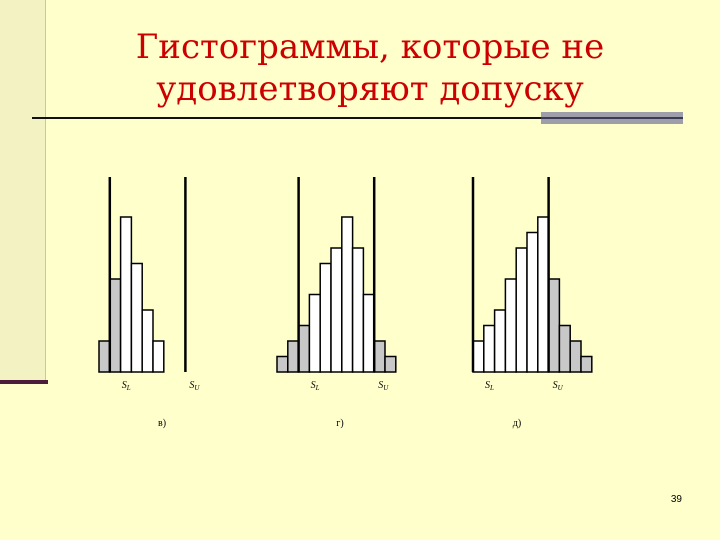 This screenshot has height=540, width=720. I want to click on side-rule, so click(24, 382).